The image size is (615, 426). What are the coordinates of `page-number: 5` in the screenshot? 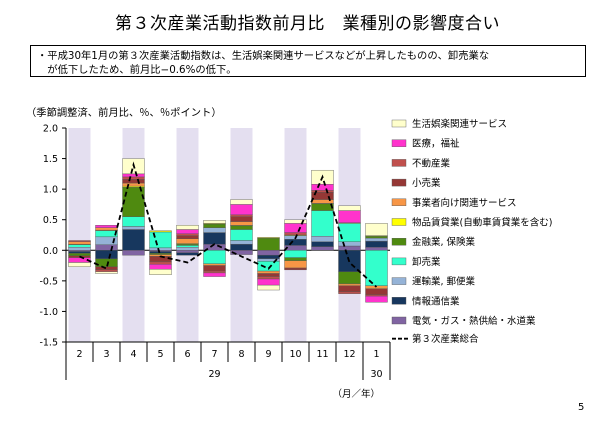 It's located at (581, 407).